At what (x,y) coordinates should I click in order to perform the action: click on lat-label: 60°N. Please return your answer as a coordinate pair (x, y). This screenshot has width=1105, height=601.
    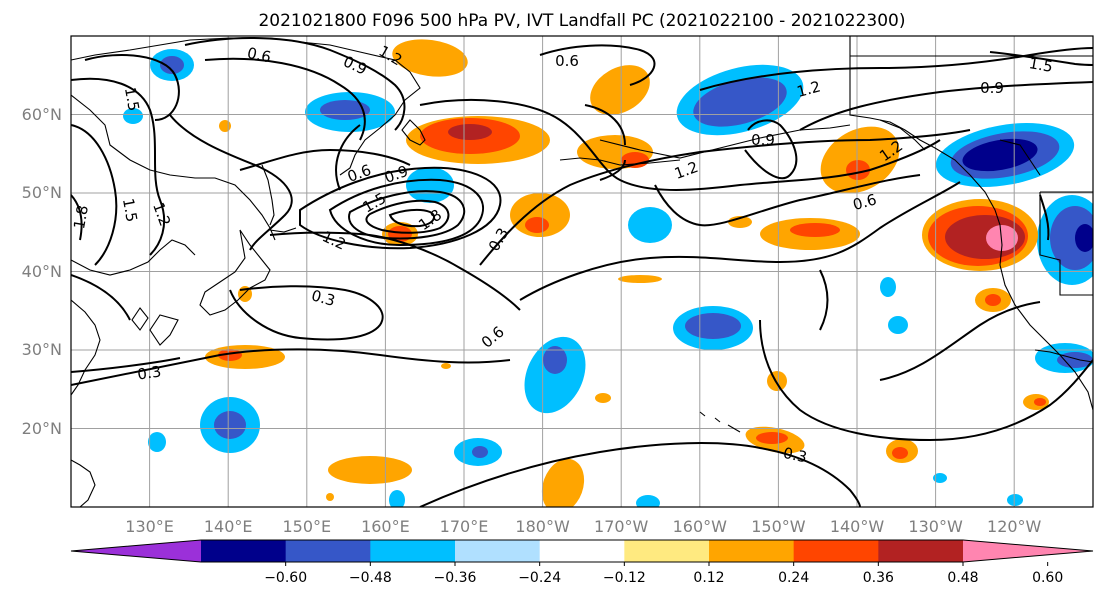
    Looking at the image, I should click on (42, 114).